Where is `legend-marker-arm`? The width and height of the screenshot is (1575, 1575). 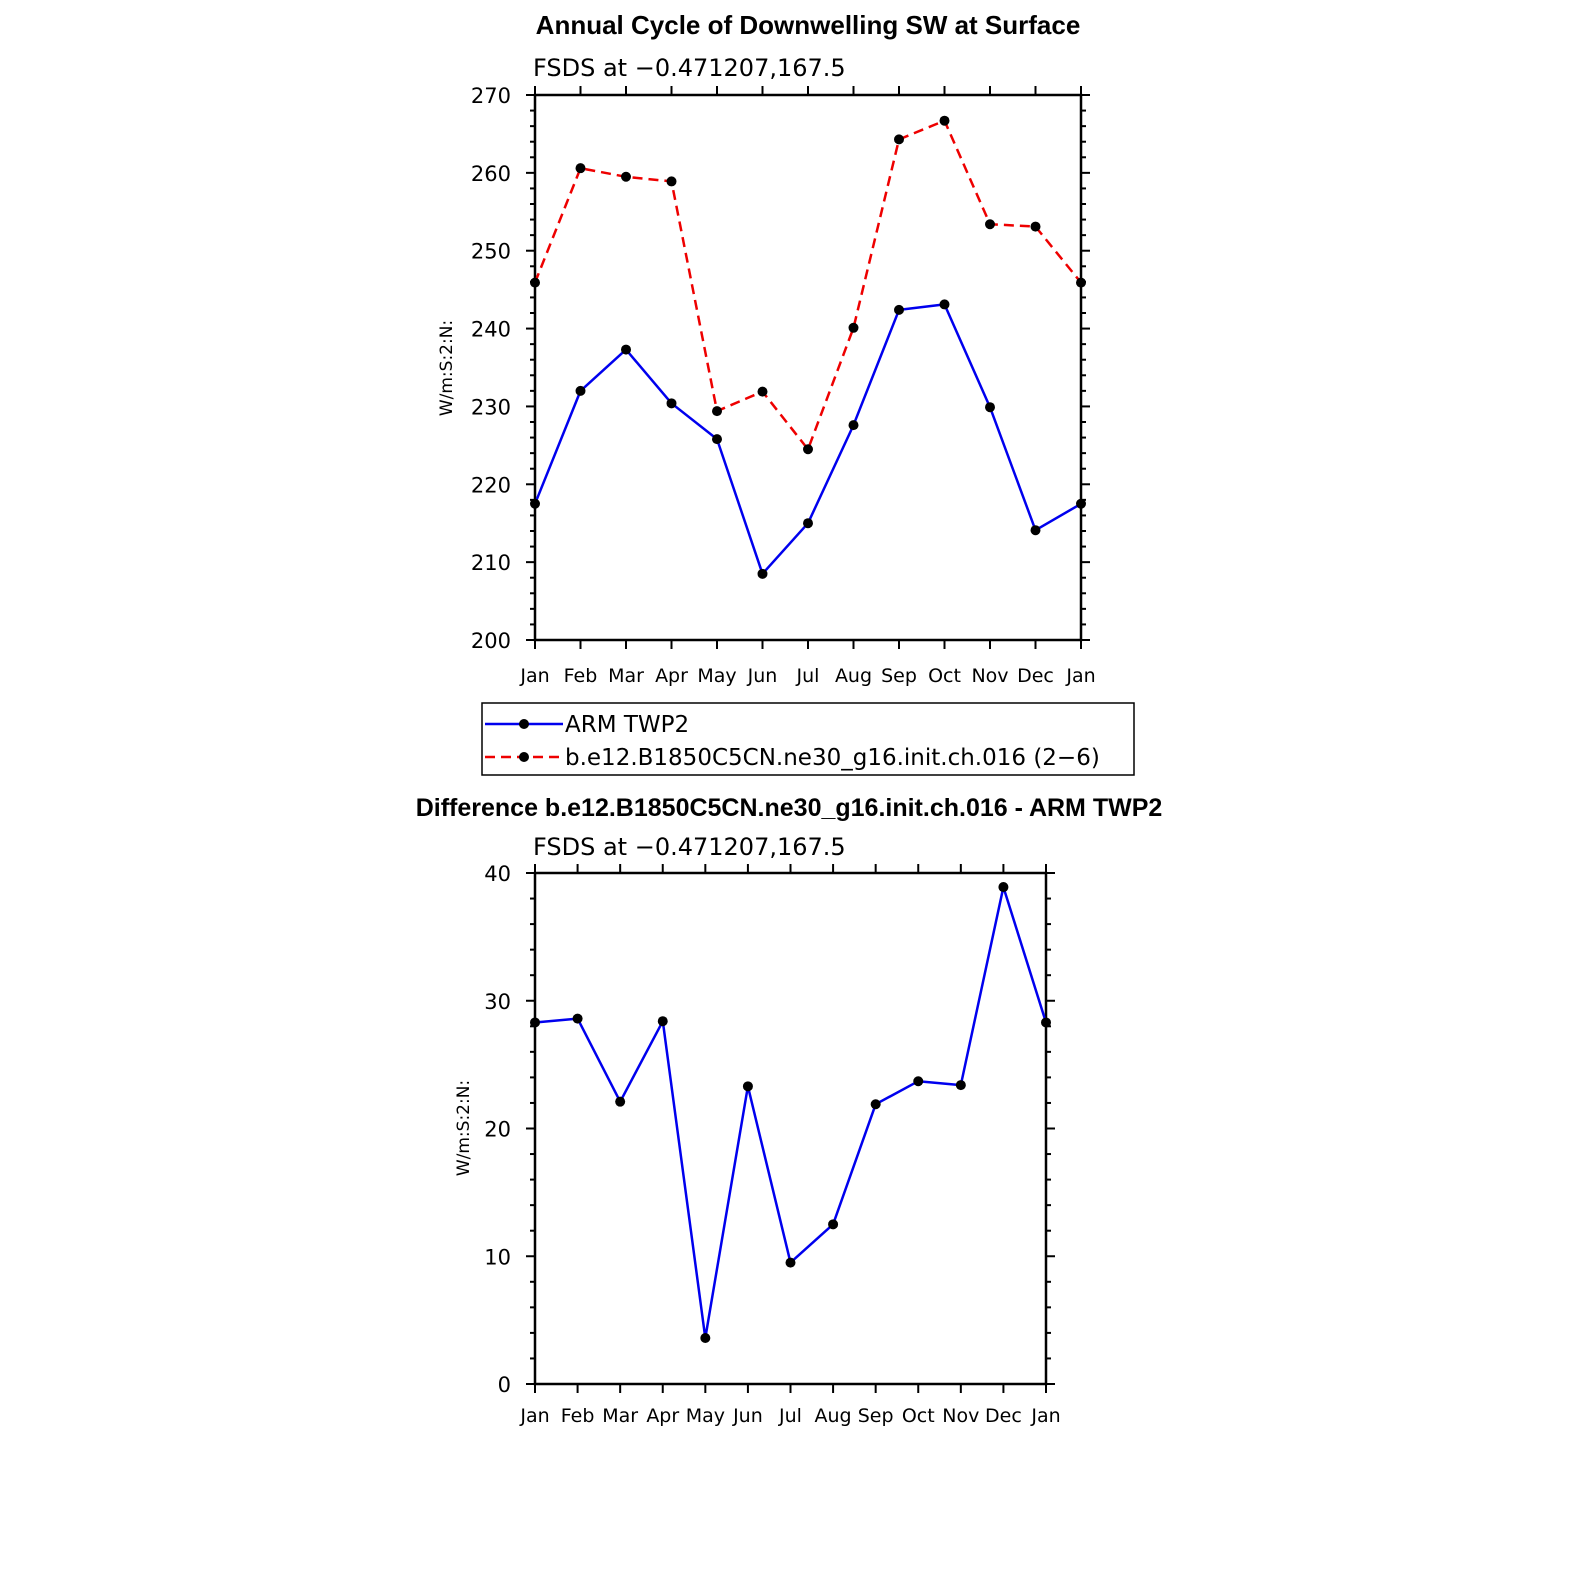 legend-marker-arm is located at coordinates (524, 724).